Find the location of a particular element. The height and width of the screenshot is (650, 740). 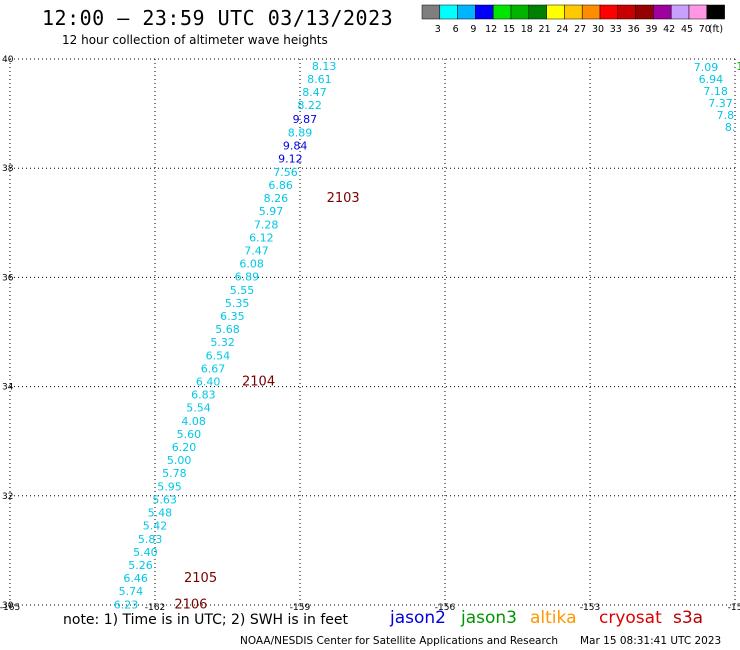

wave-height-value: 7.56 is located at coordinates (285, 172).